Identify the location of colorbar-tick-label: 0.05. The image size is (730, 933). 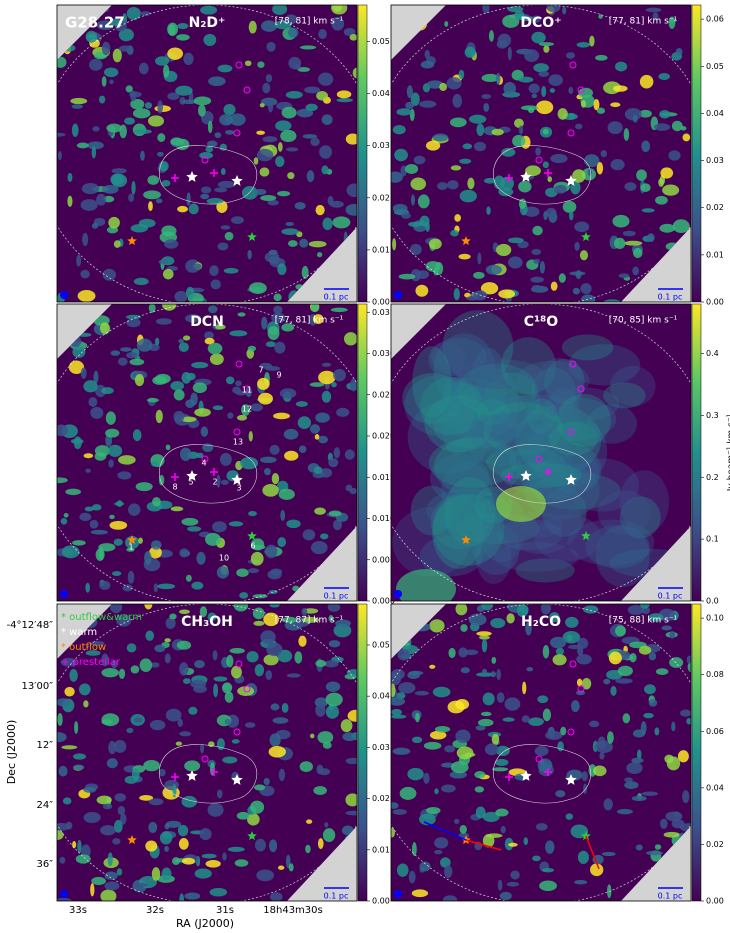
(381, 644).